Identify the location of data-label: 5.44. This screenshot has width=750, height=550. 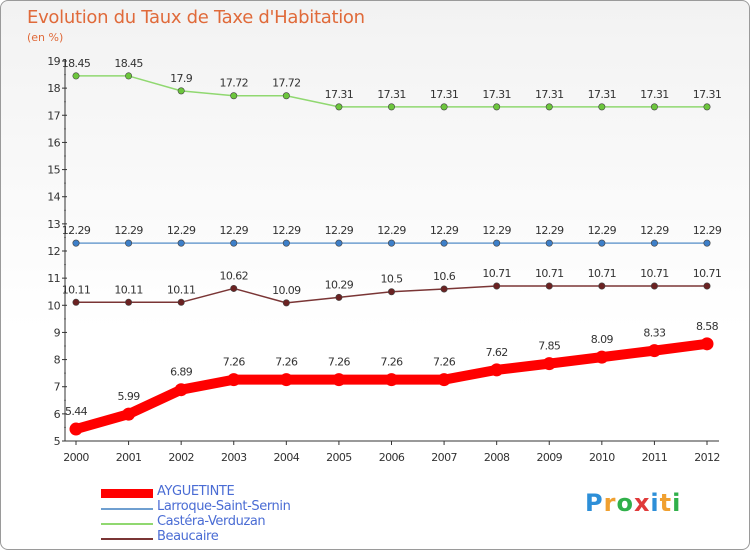
(76, 411).